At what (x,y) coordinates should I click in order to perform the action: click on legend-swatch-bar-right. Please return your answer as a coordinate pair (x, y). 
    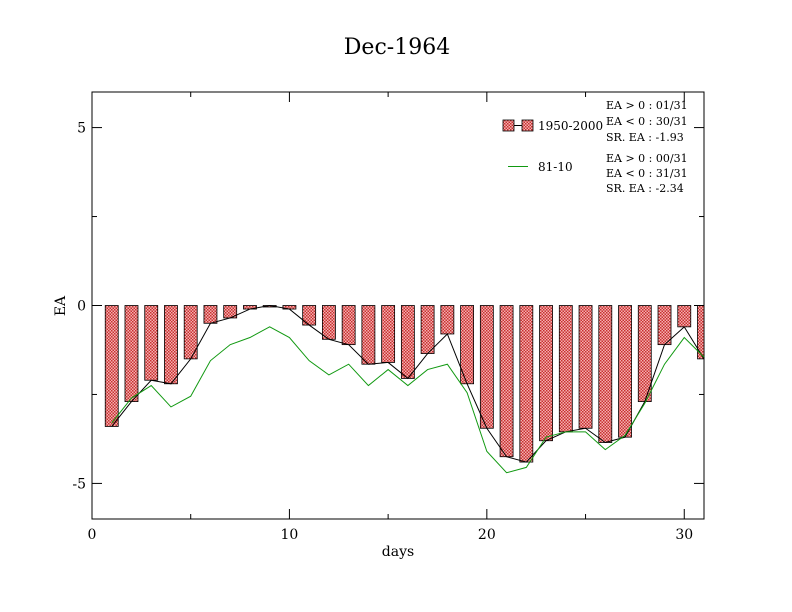
    Looking at the image, I should click on (527, 125).